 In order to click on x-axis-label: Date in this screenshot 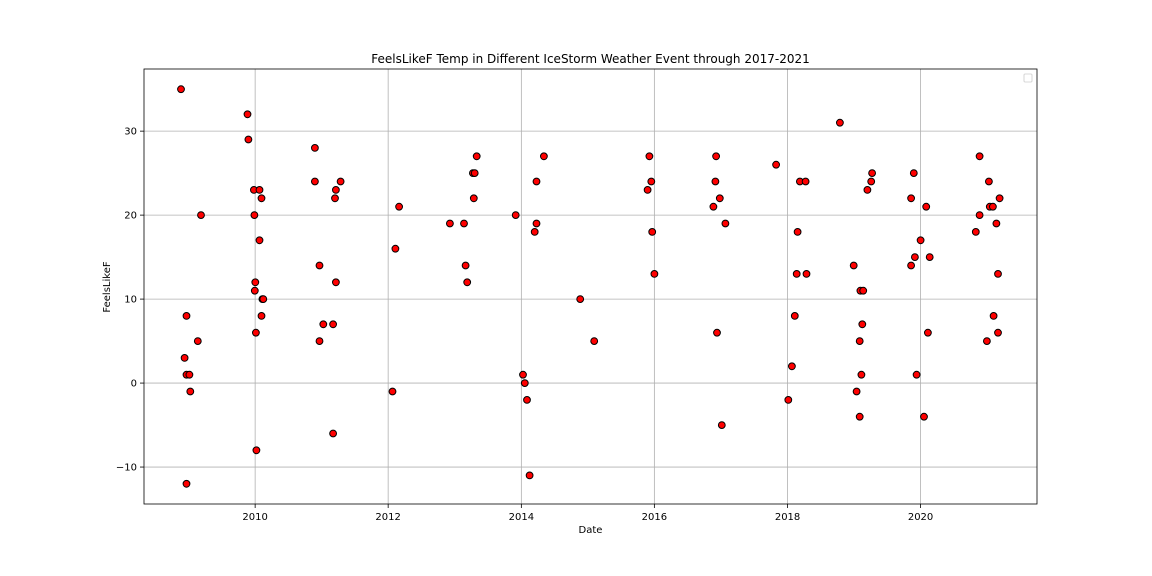, I will do `click(591, 530)`.